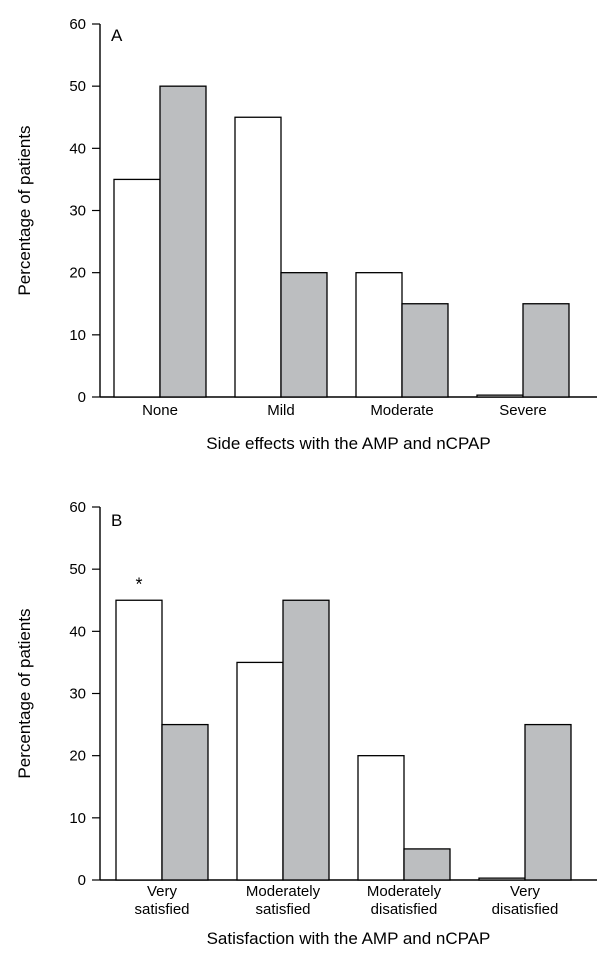 The image size is (599, 955). I want to click on x-tick-label: Mild, so click(281, 410).